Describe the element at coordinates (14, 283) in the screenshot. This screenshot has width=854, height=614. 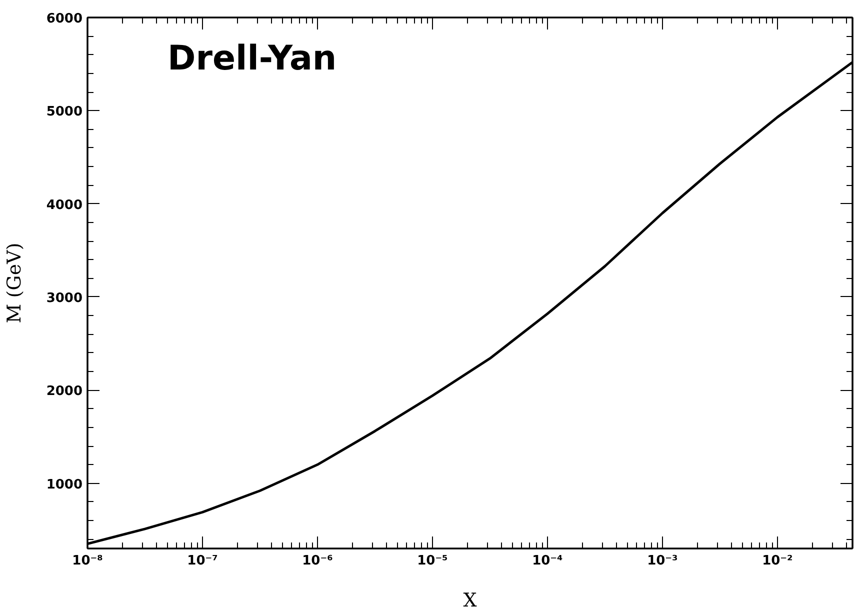
I see `y-axis-title: M (GeV)` at that location.